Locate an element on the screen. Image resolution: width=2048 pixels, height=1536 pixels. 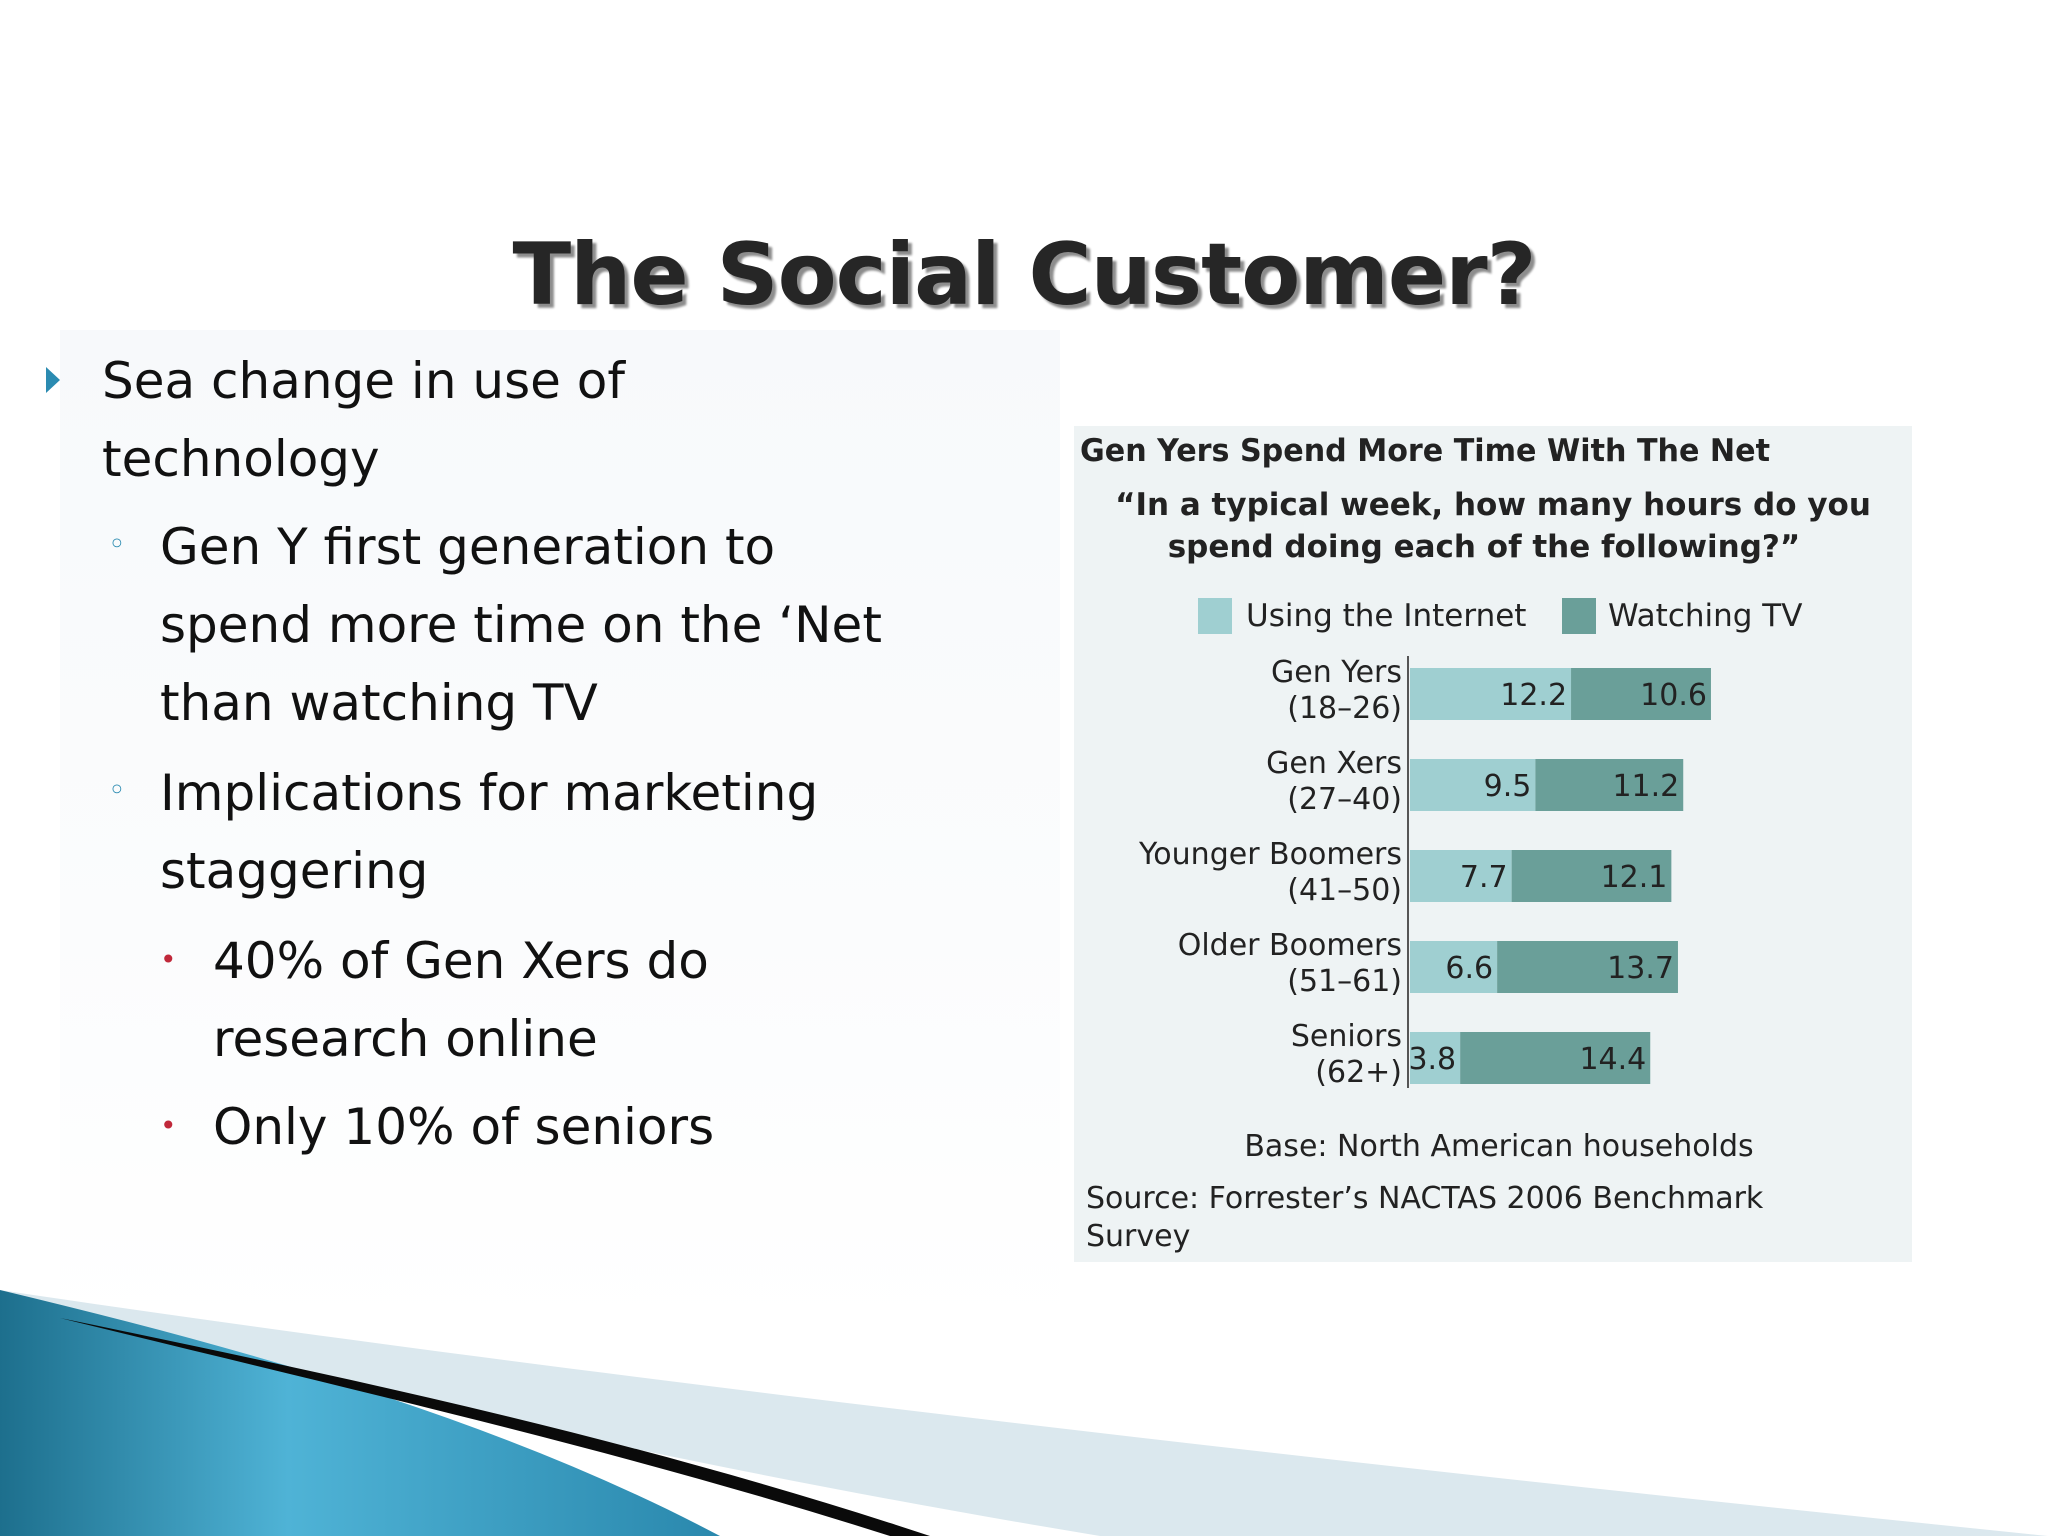
bullet-line: spend more time on the ‘Net is located at coordinates (521, 625).